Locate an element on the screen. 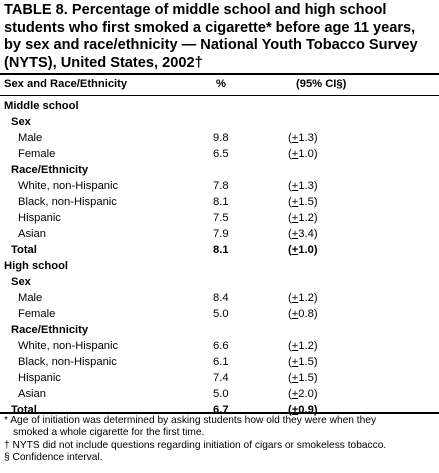 This screenshot has width=439, height=473. table-row: Asian 5.0 (+2.0) is located at coordinates (219, 394).